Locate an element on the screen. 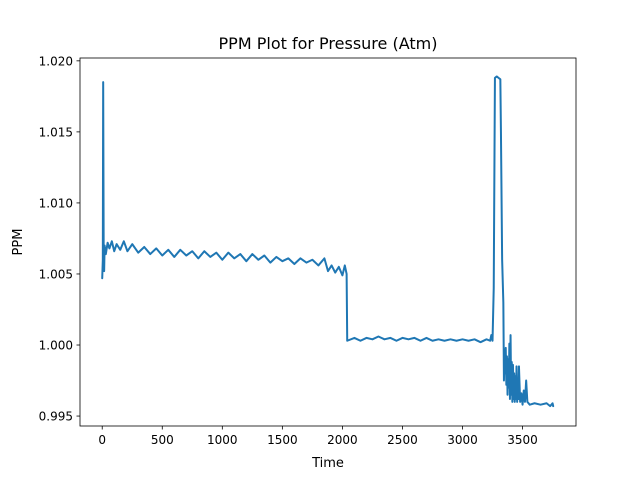 Image resolution: width=640 pixels, height=480 pixels. y-tick-label: 1.015 is located at coordinates (56, 132).